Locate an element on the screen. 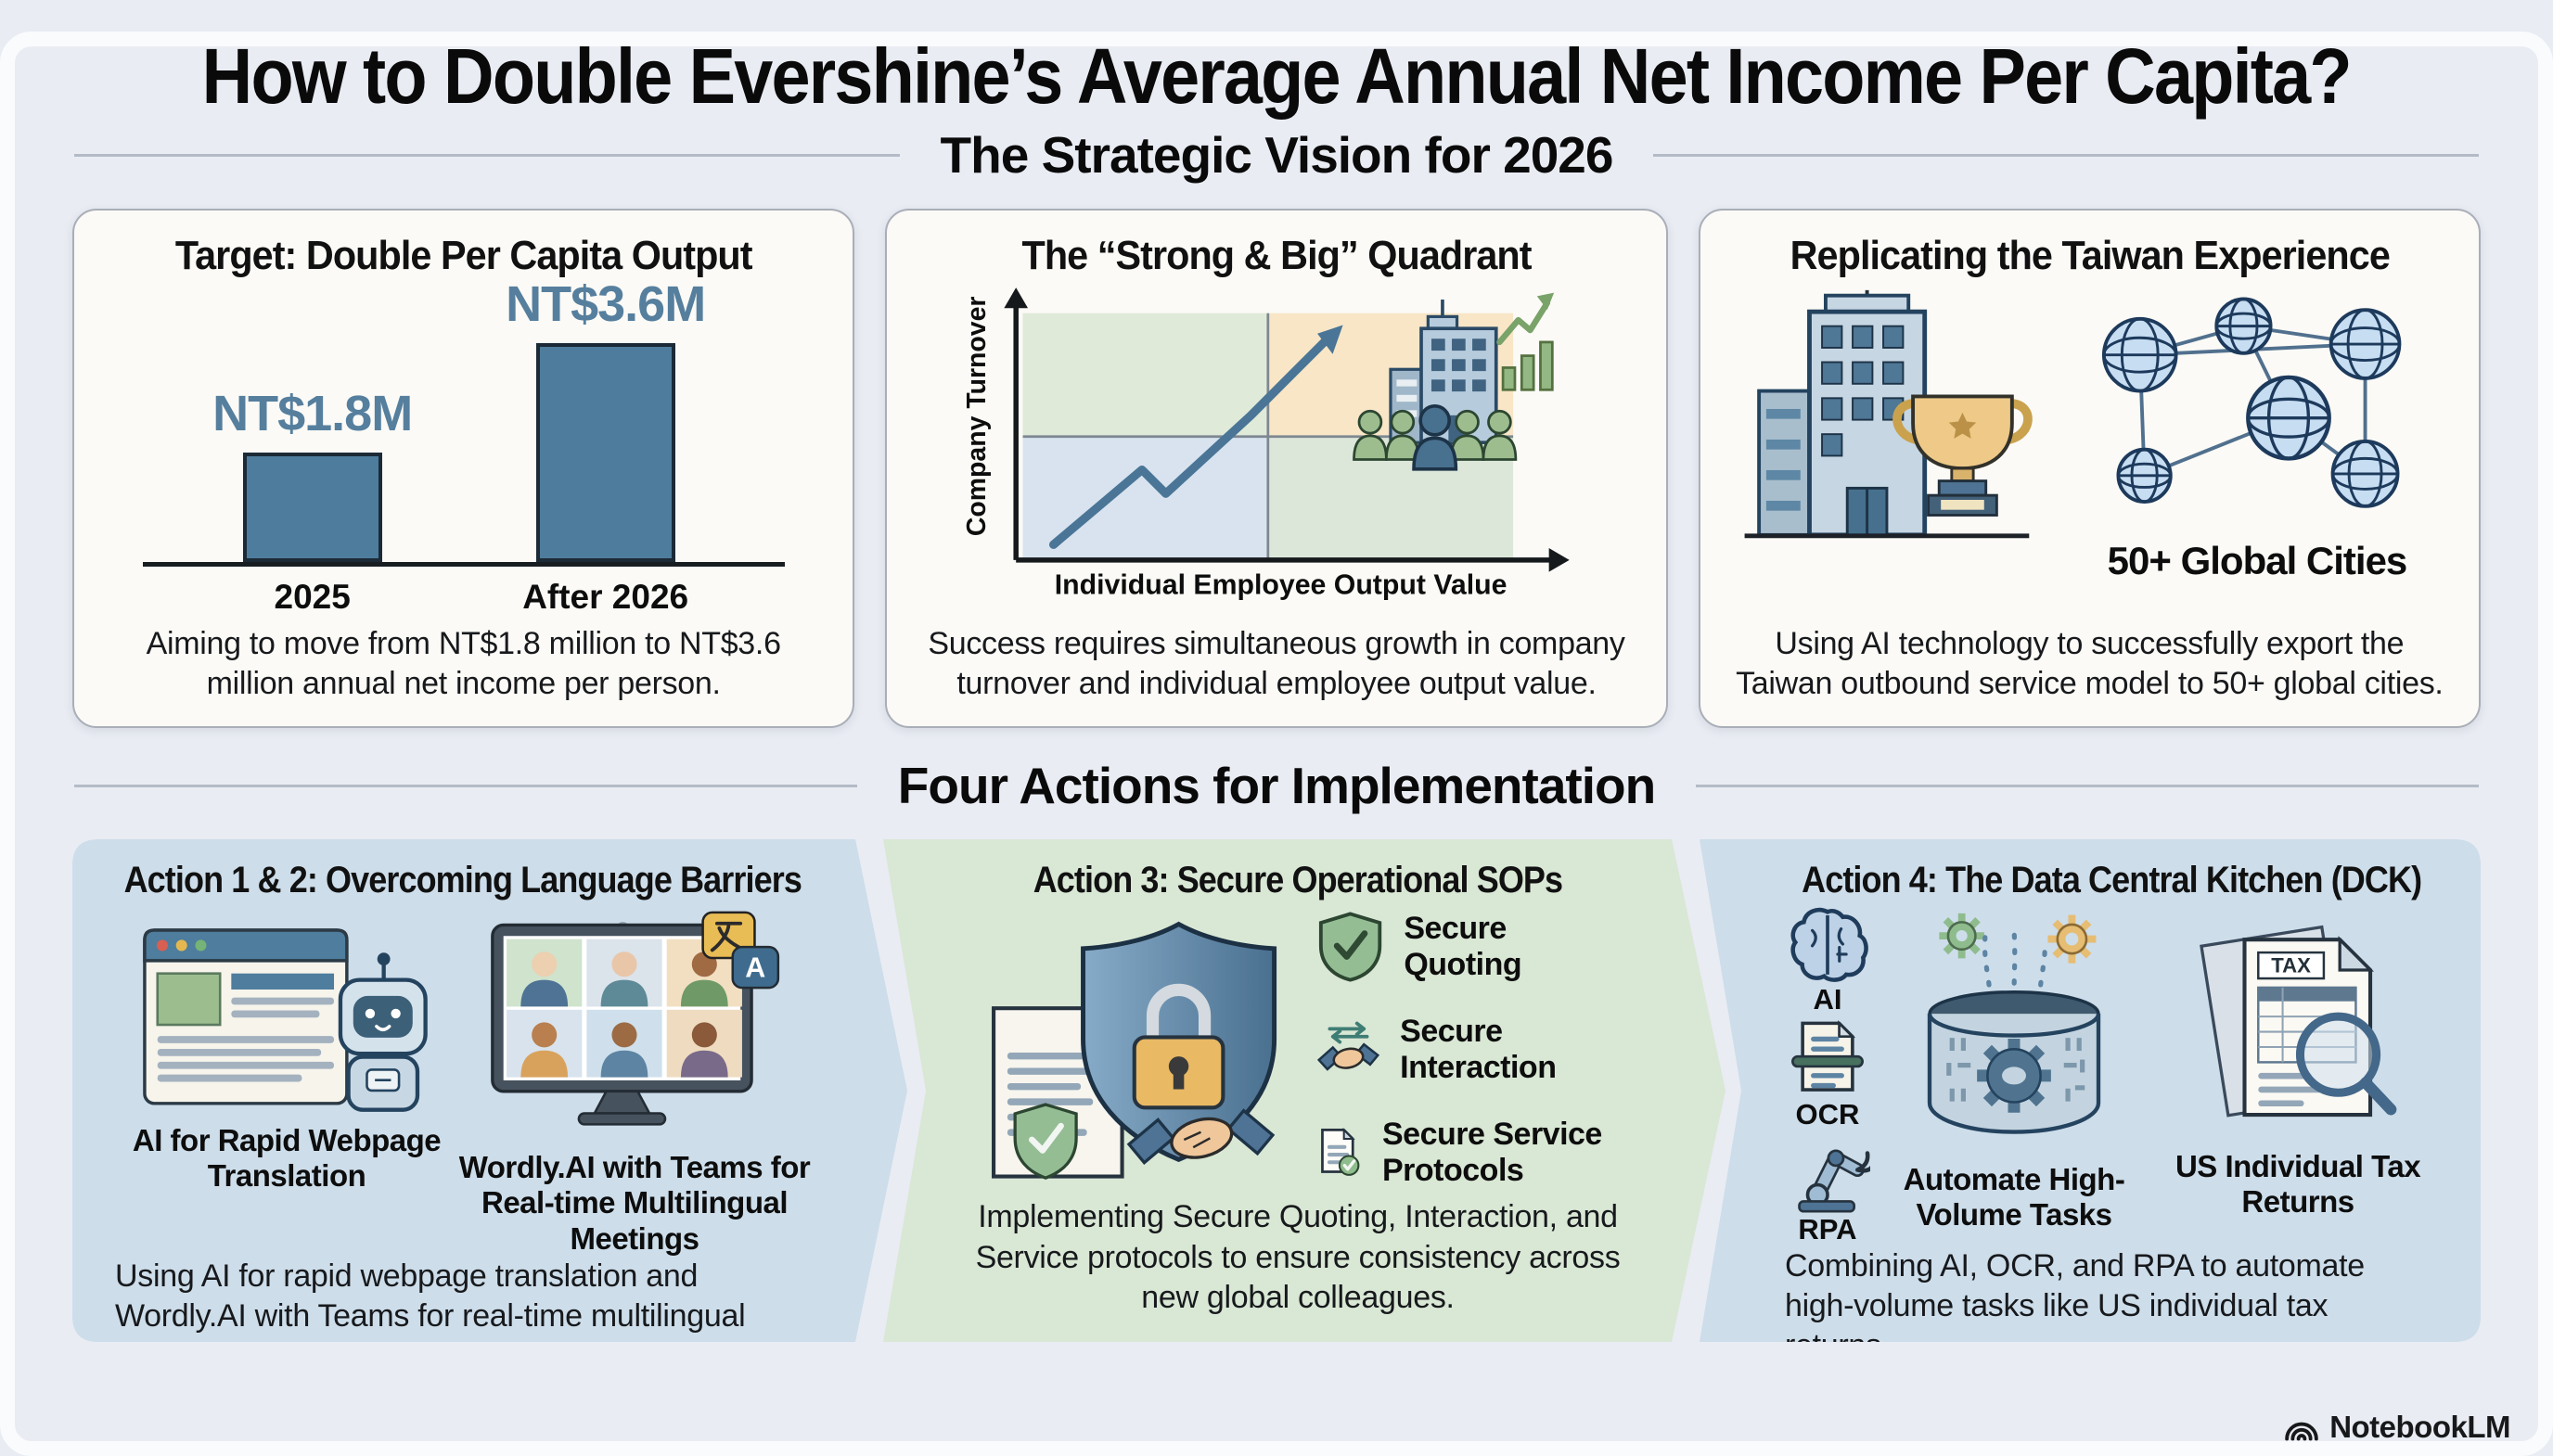 This screenshot has width=2553, height=1456. sop-card-body: Secure Quoting Secure Interaction is located at coordinates (1297, 1050).